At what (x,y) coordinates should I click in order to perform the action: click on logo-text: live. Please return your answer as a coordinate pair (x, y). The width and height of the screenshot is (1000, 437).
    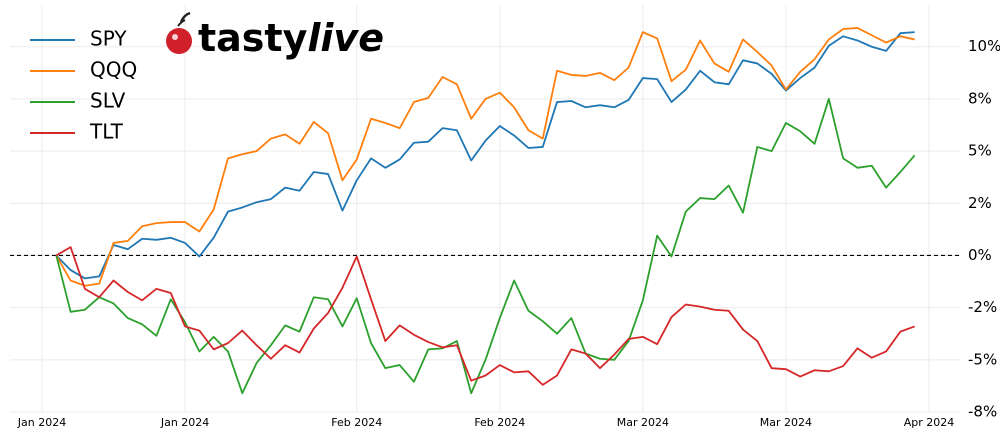
    Looking at the image, I should click on (345, 38).